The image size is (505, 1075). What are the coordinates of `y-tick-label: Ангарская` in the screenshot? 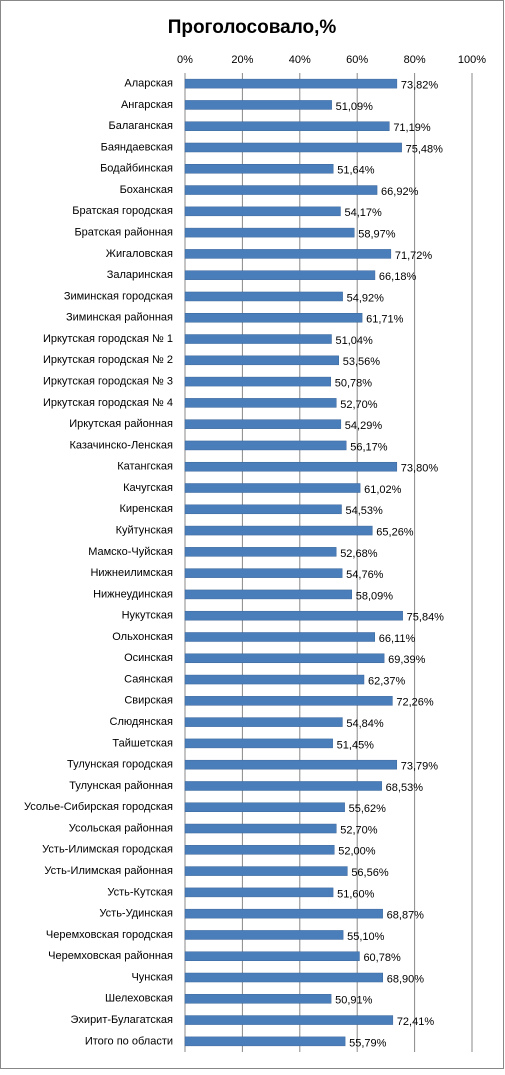 It's located at (147, 105).